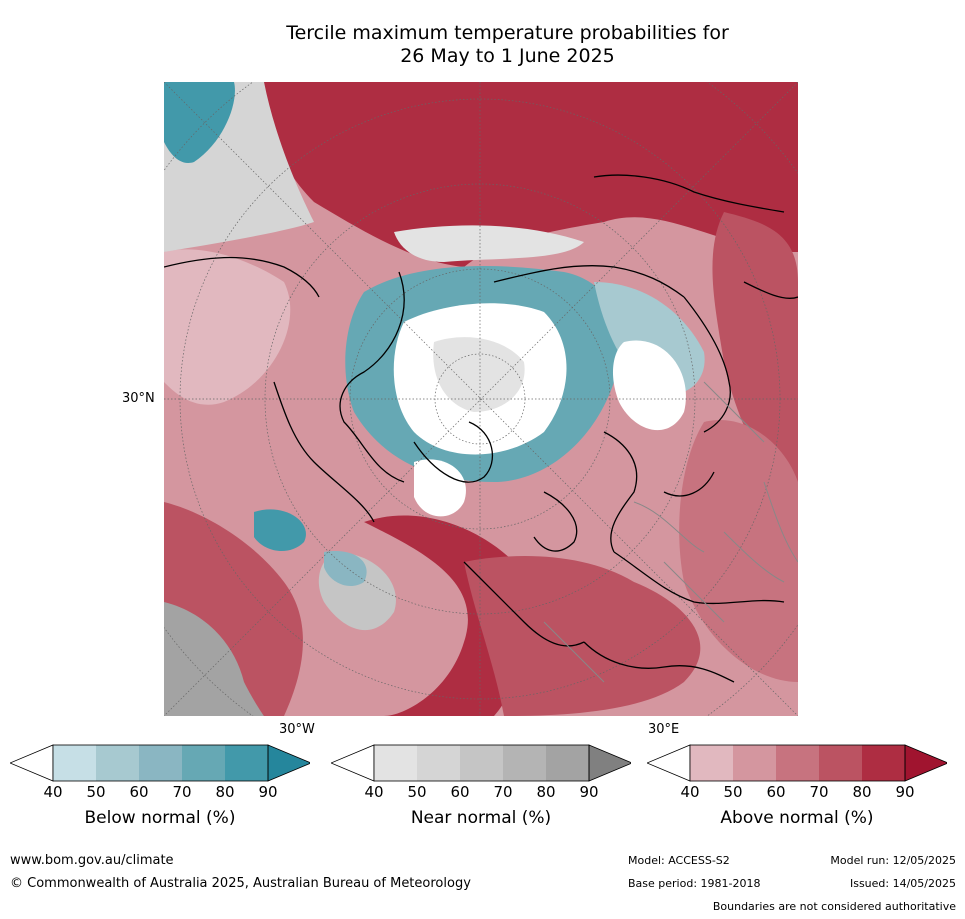 Image resolution: width=965 pixels, height=919 pixels. Describe the element at coordinates (797, 818) in the screenshot. I see `colorbar-above-title: Above normal (%)` at that location.